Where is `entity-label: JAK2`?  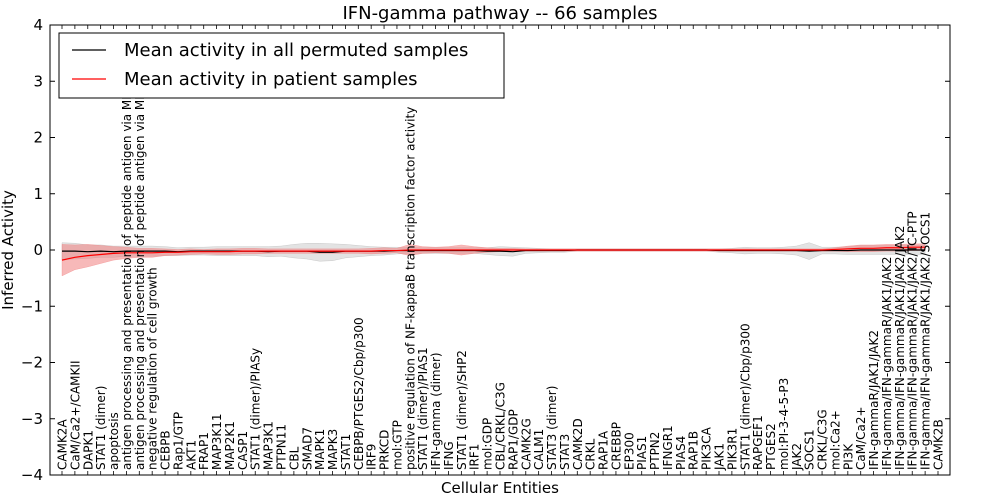 entity-label: JAK2 is located at coordinates (797, 457).